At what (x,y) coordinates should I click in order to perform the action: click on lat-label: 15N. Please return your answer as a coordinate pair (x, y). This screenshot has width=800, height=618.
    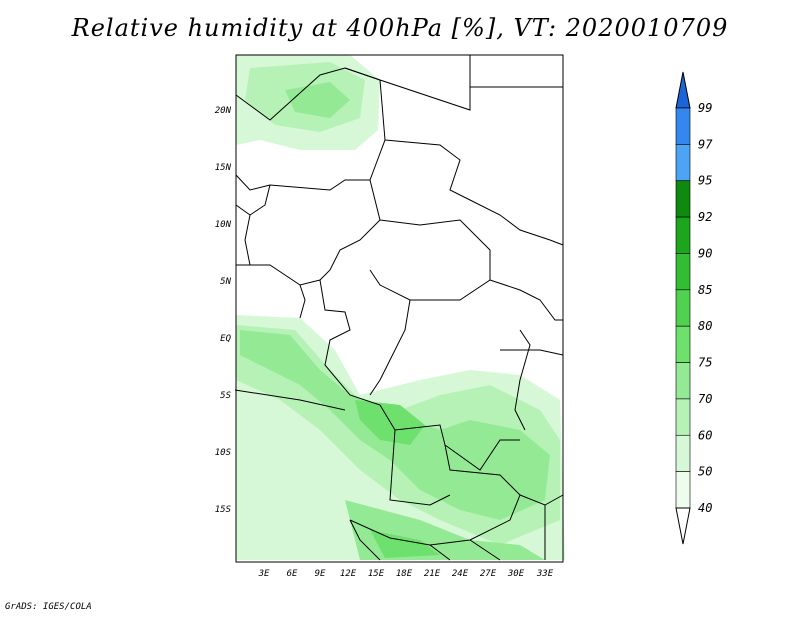
    Looking at the image, I should click on (223, 168).